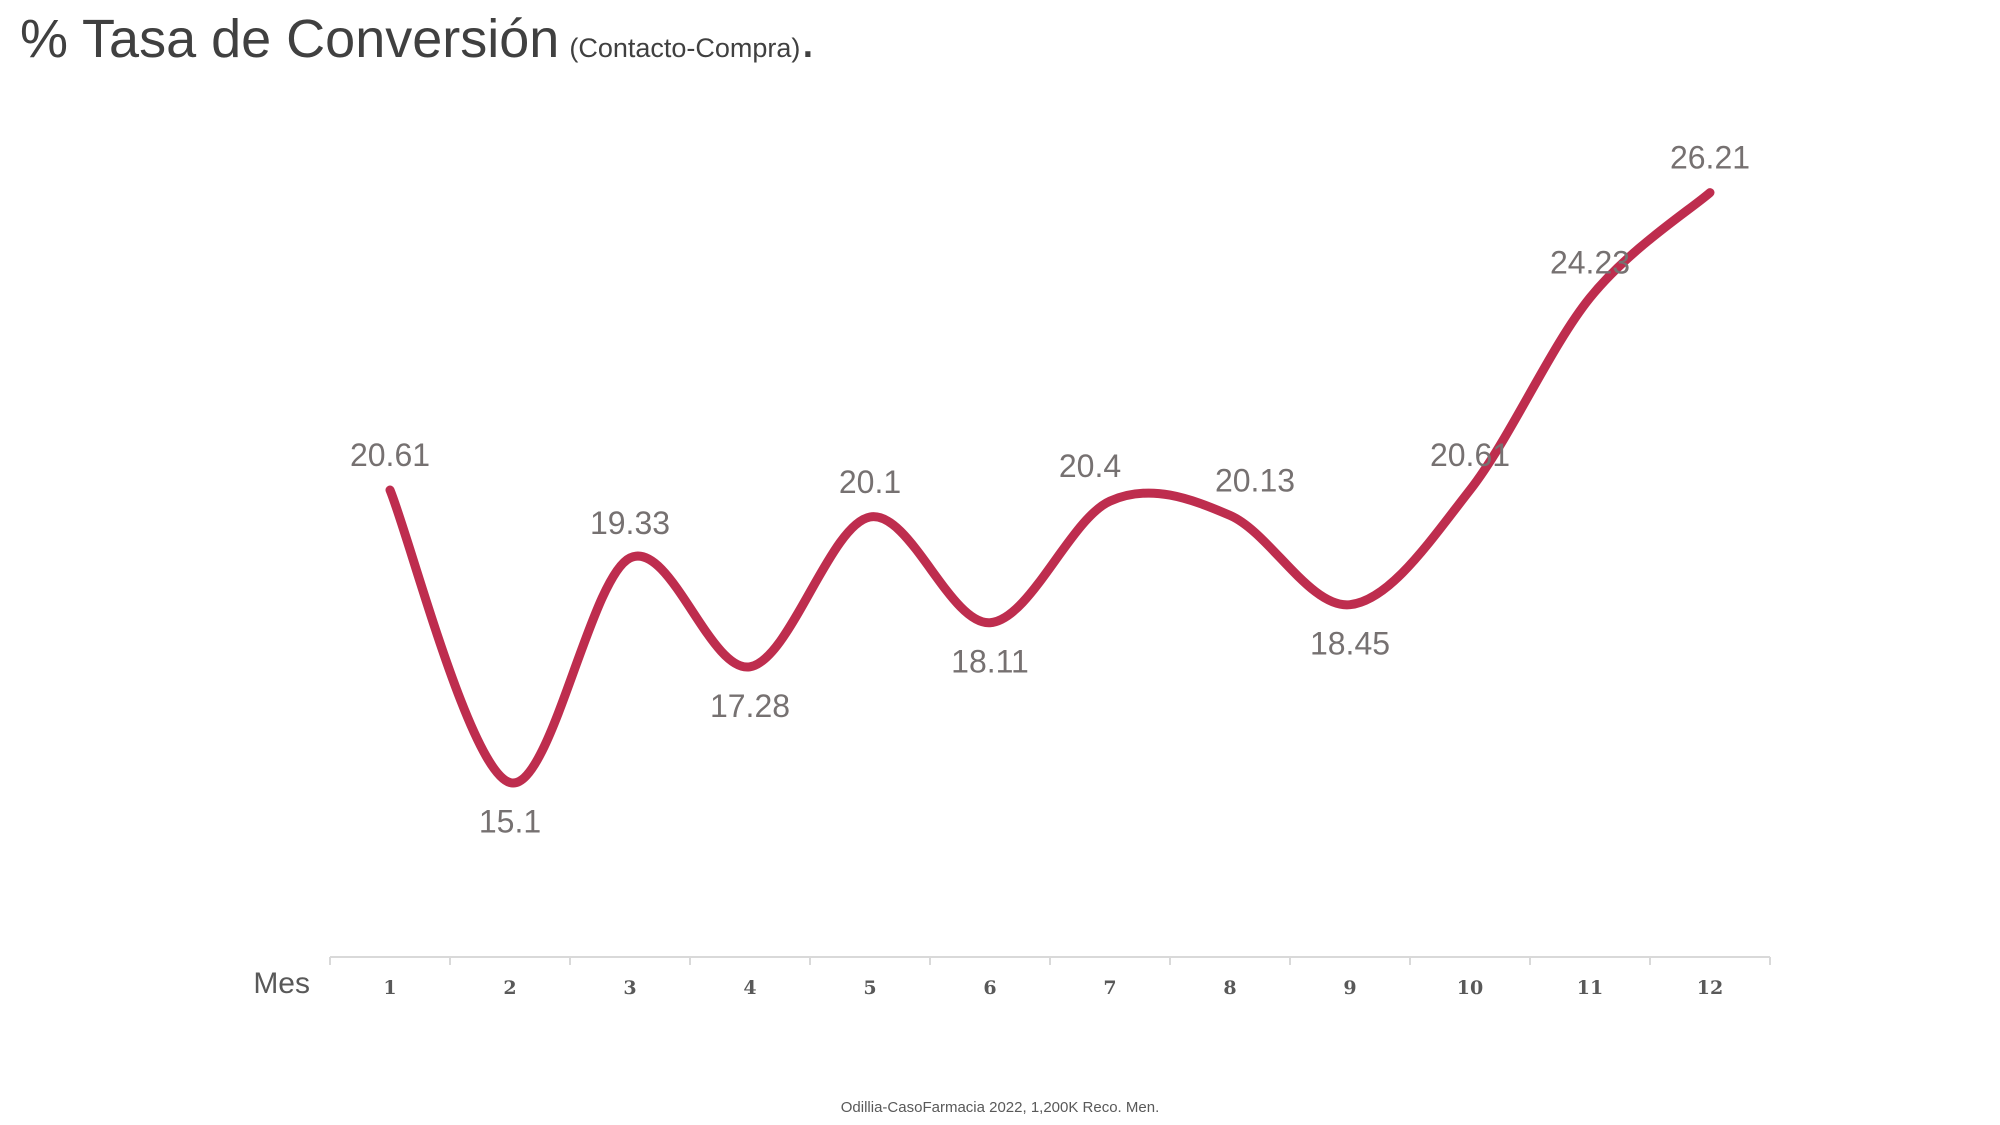 This screenshot has width=2000, height=1125. Describe the element at coordinates (989, 988) in the screenshot. I see `x-tick-label-6: 6` at that location.